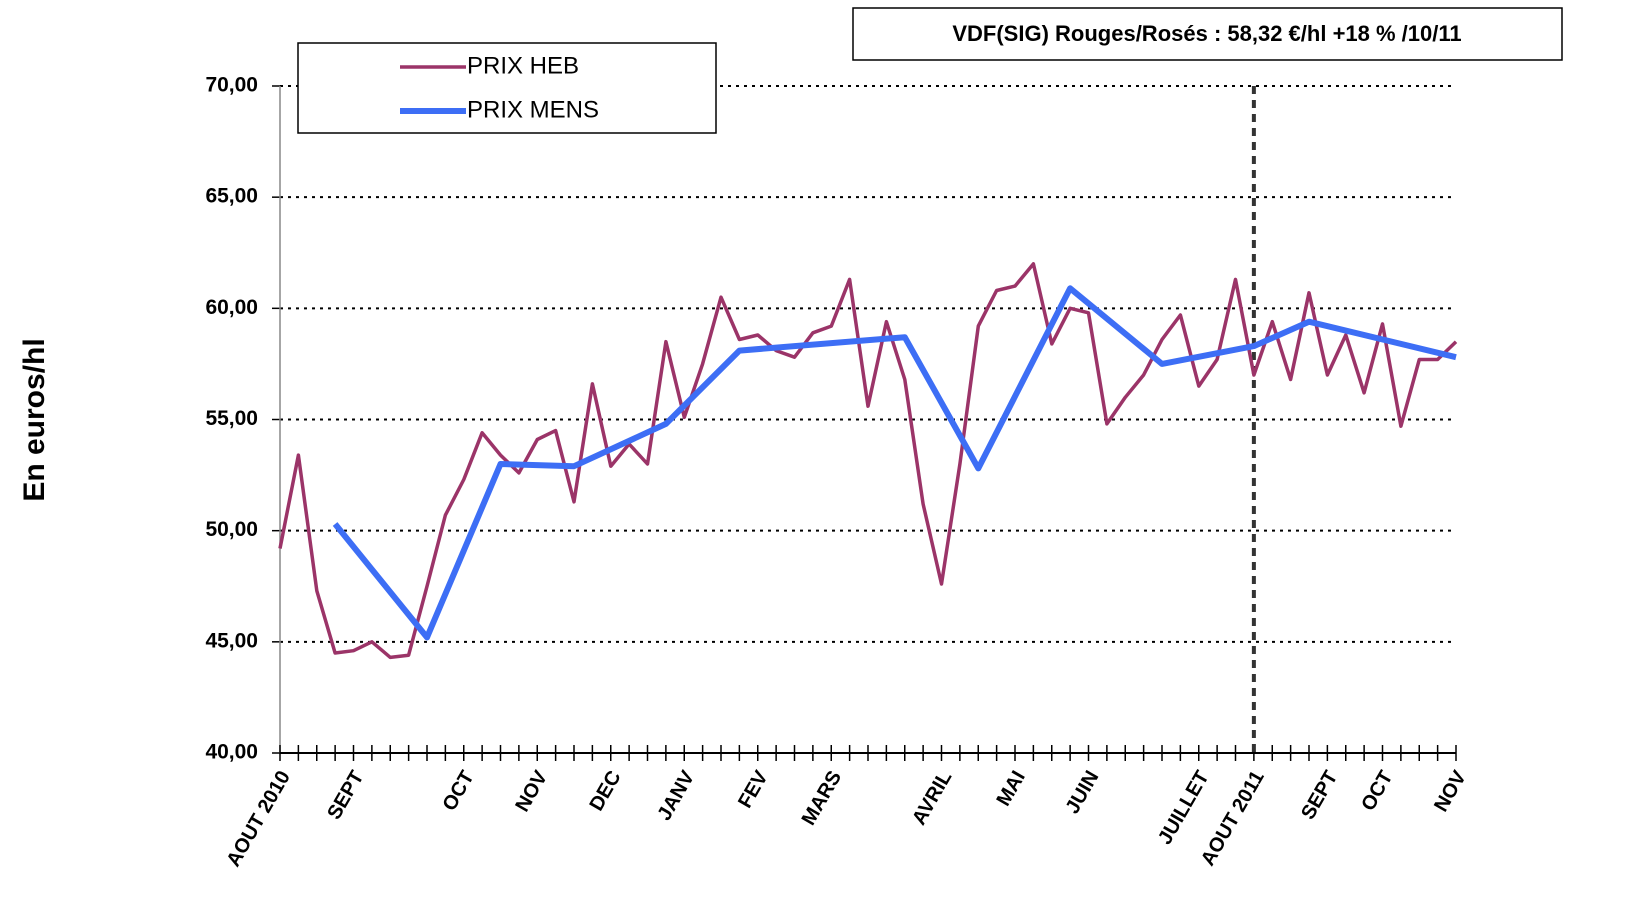  What do you see at coordinates (231, 640) in the screenshot?
I see `y-tick-label: 45,00` at bounding box center [231, 640].